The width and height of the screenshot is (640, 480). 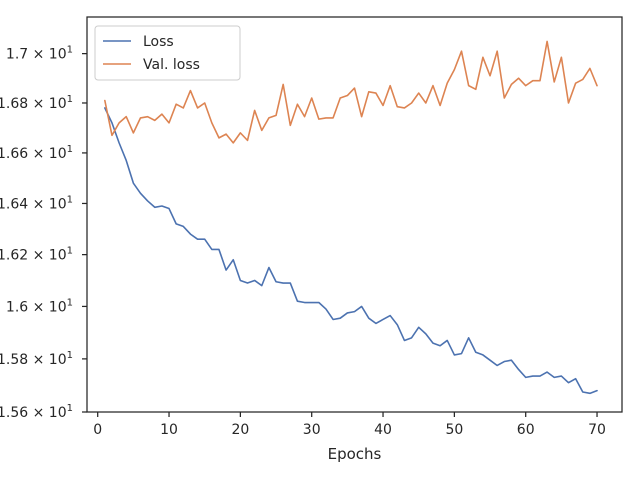 I want to click on y-tick-label: 1.6 × 10¹, so click(x=39, y=306).